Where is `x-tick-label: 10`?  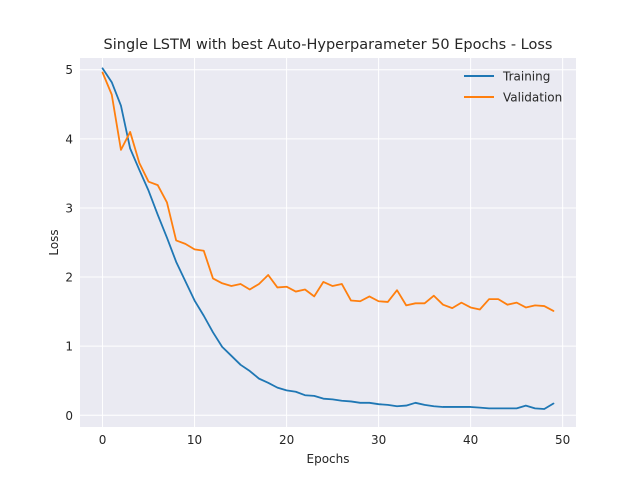 x-tick-label: 10 is located at coordinates (194, 440).